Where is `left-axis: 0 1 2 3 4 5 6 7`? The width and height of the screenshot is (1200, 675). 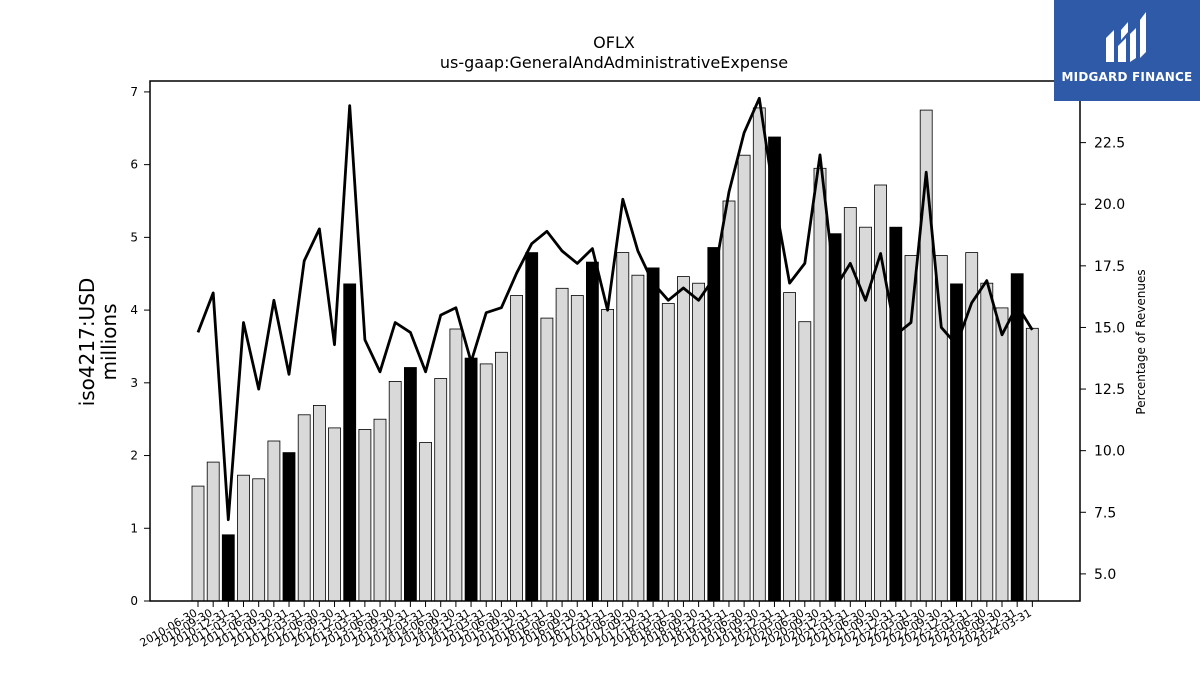 left-axis: 0 1 2 3 4 5 6 7 is located at coordinates (140, 346).